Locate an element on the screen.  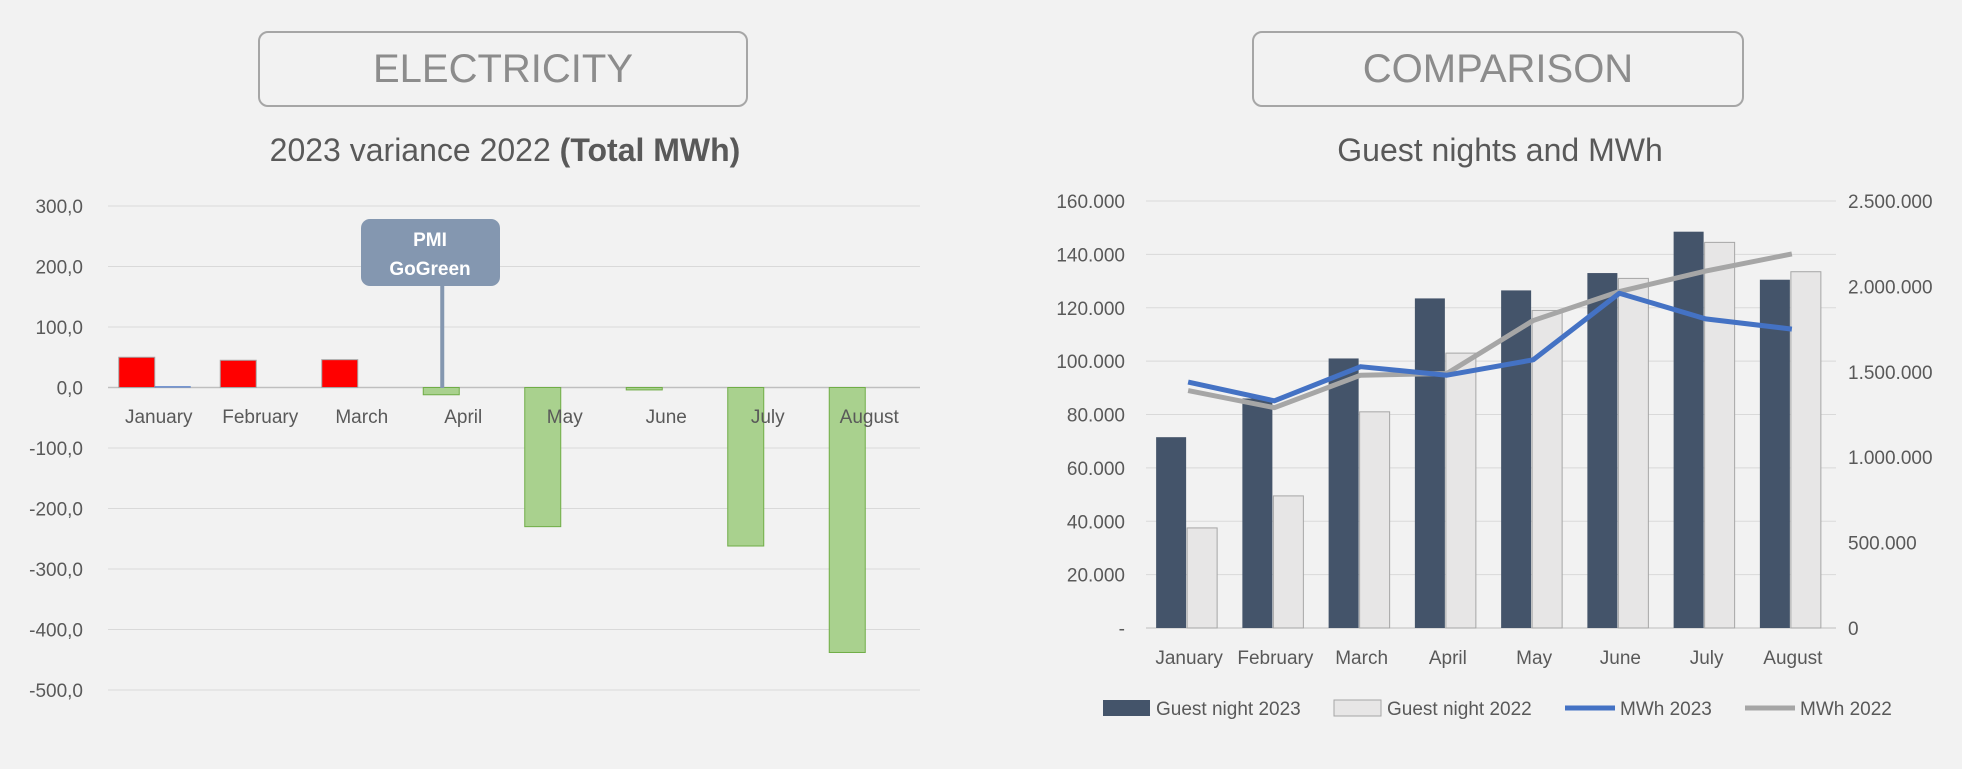
mwh-2022-line is located at coordinates (1490, 331).